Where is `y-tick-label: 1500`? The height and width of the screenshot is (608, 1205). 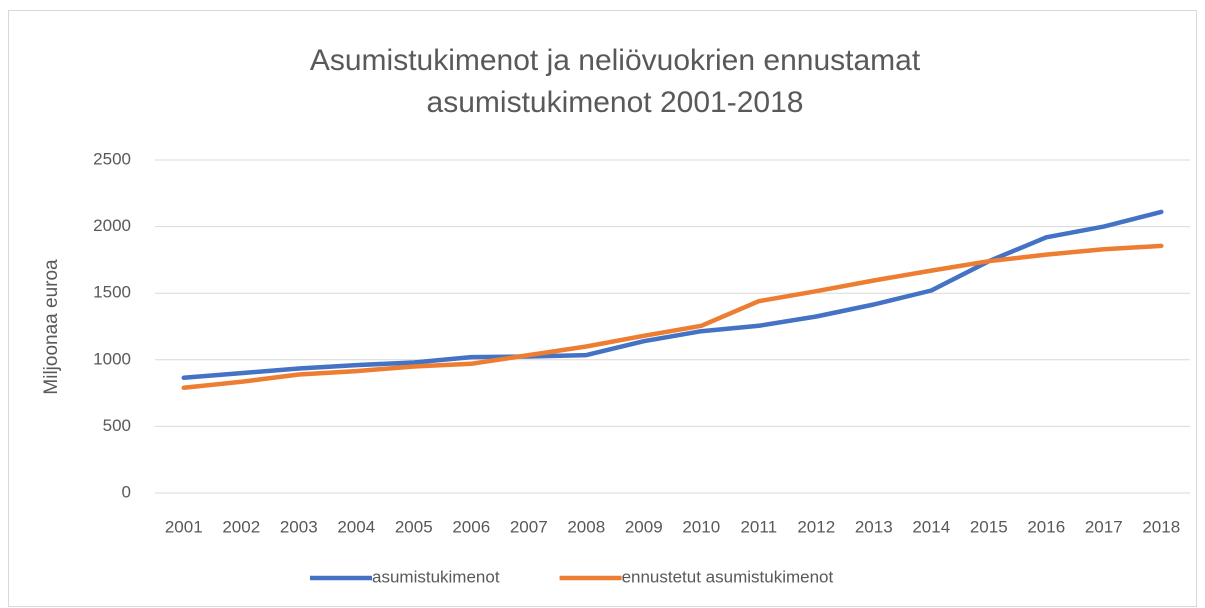
y-tick-label: 1500 is located at coordinates (112, 292).